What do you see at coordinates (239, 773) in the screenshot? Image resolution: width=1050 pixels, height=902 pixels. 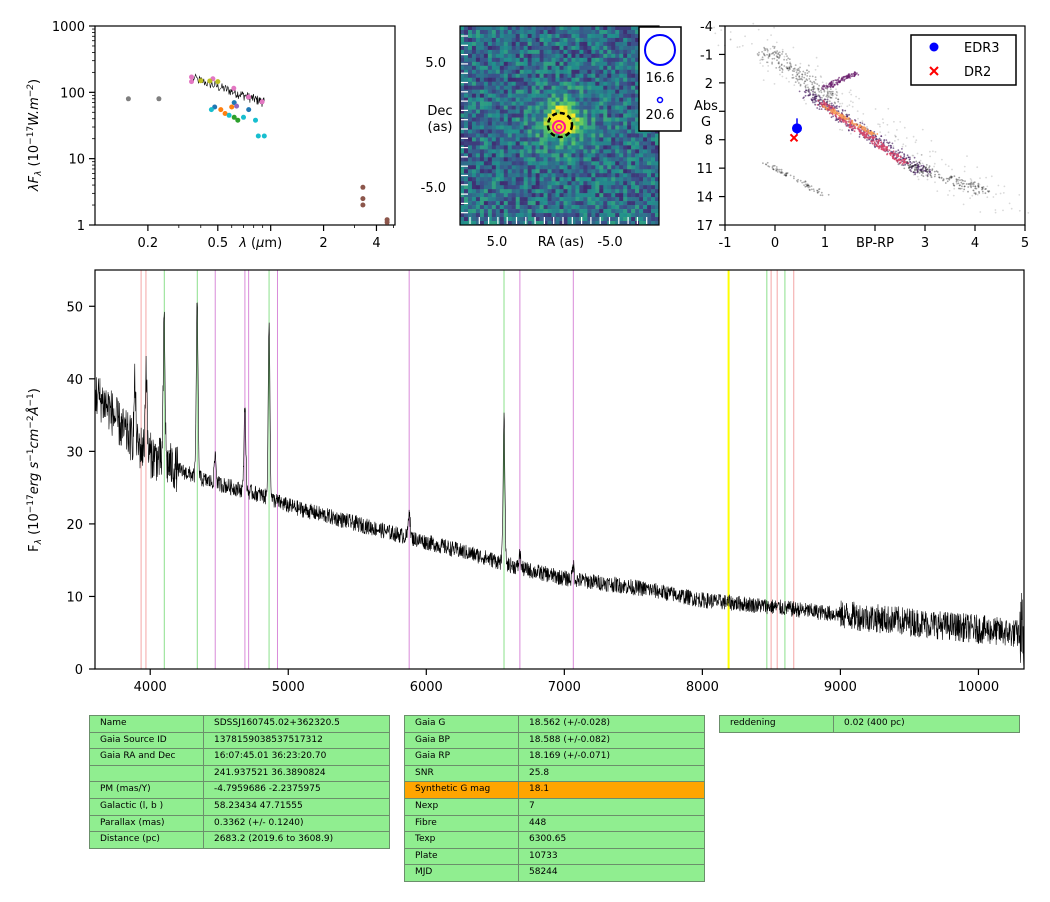 I see `info-row: 241.937521 36.3890824` at bounding box center [239, 773].